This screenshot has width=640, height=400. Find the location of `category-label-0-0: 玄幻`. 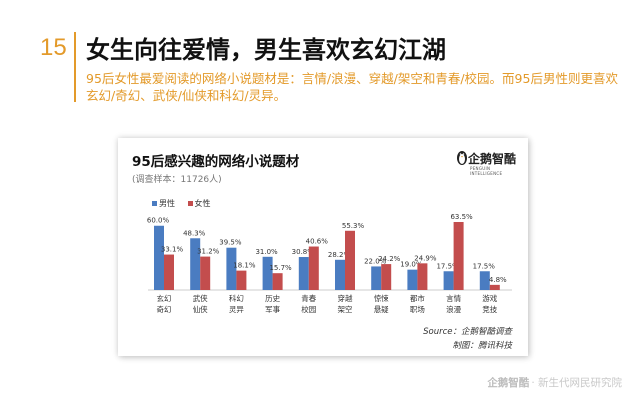

category-label-0-0: 玄幻 is located at coordinates (164, 298).